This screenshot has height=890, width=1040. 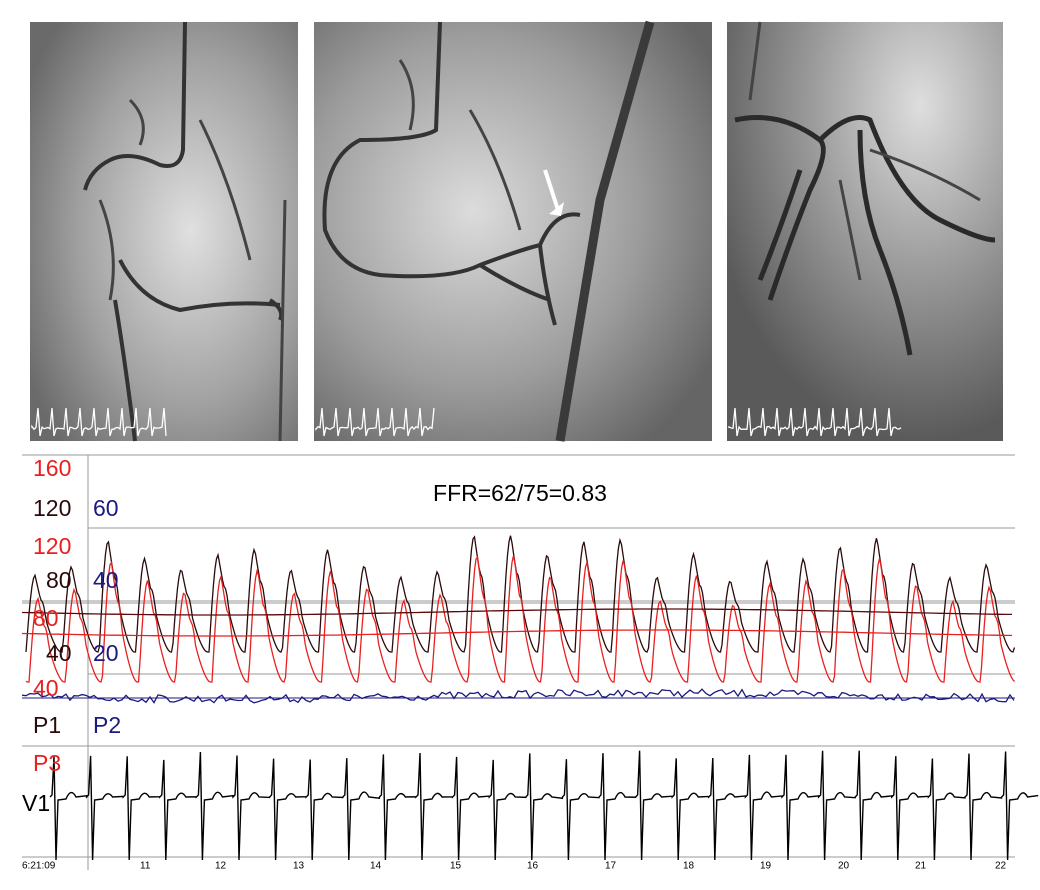 I want to click on time-label: 20, so click(x=844, y=866).